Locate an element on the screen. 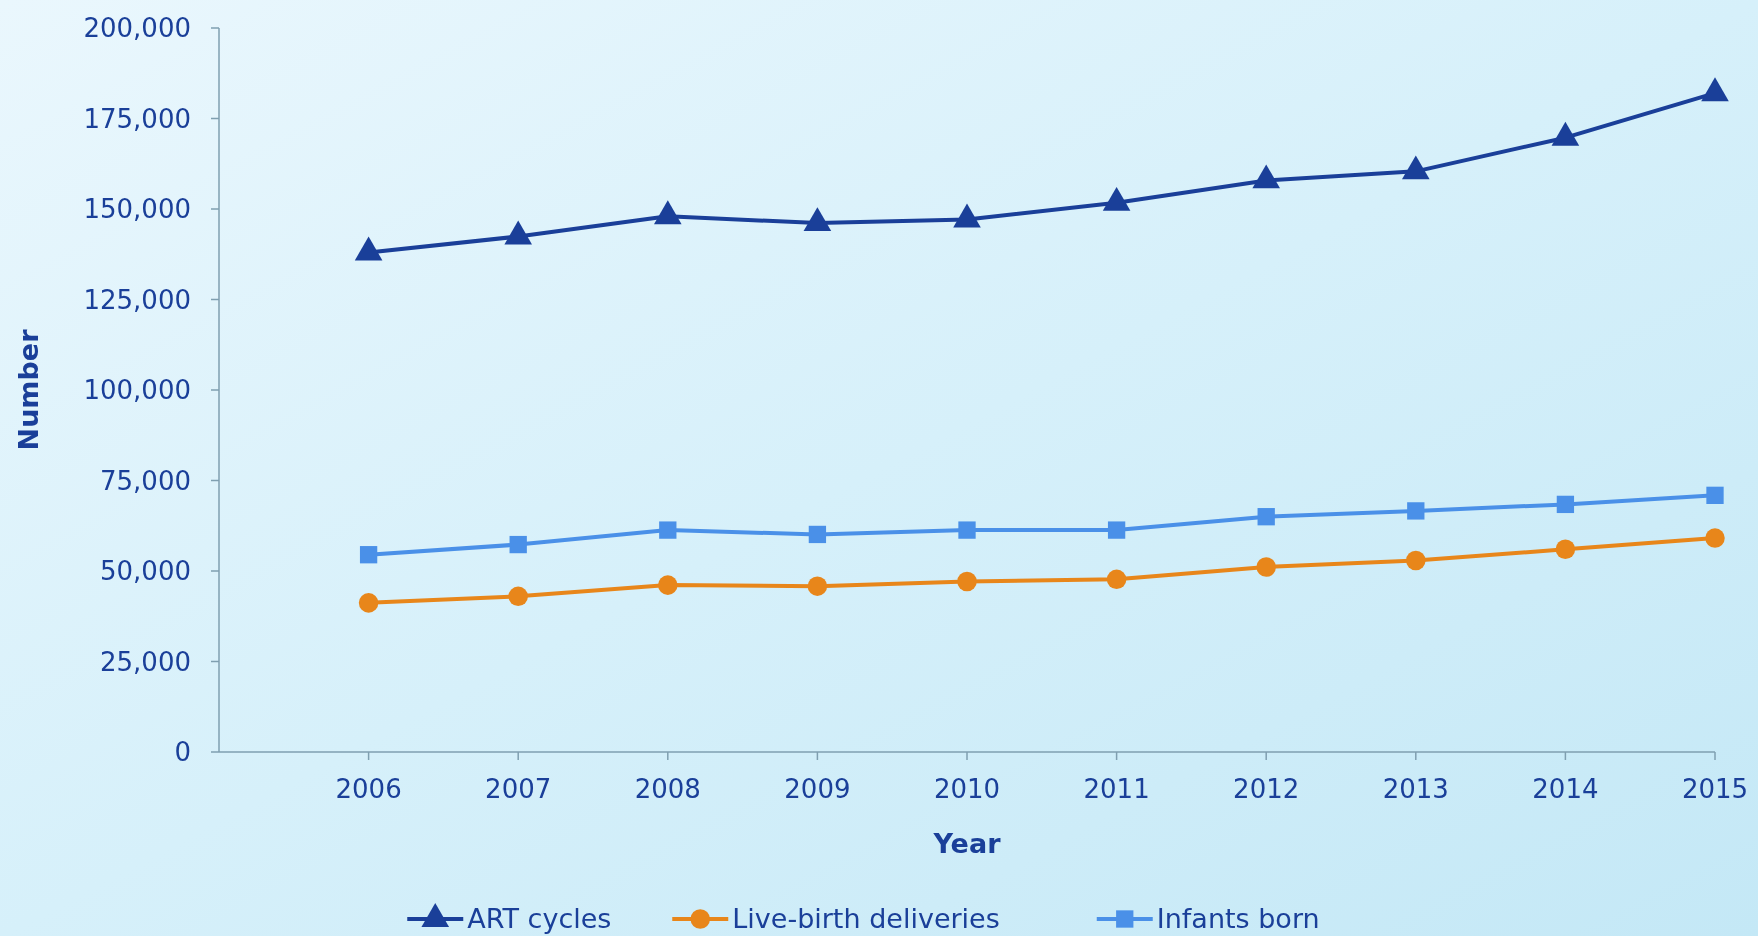 Image resolution: width=1758 pixels, height=936 pixels. legend-label: Live-birth deliveries is located at coordinates (866, 919).